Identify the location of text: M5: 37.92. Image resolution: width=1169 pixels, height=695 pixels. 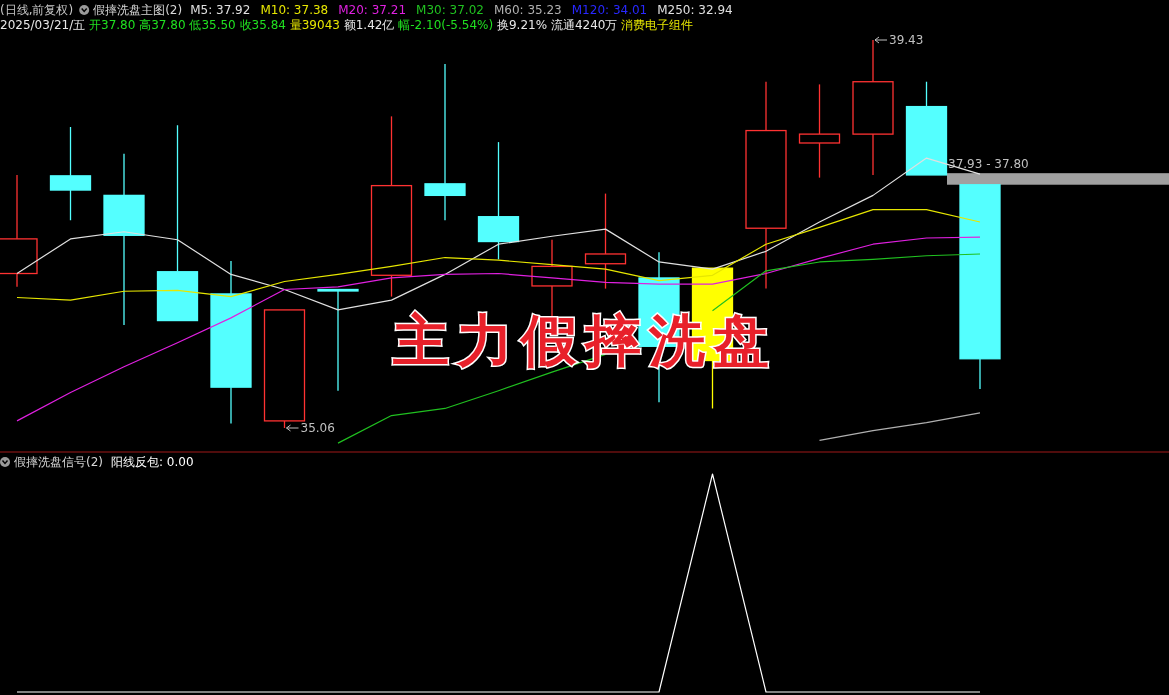
(220, 10).